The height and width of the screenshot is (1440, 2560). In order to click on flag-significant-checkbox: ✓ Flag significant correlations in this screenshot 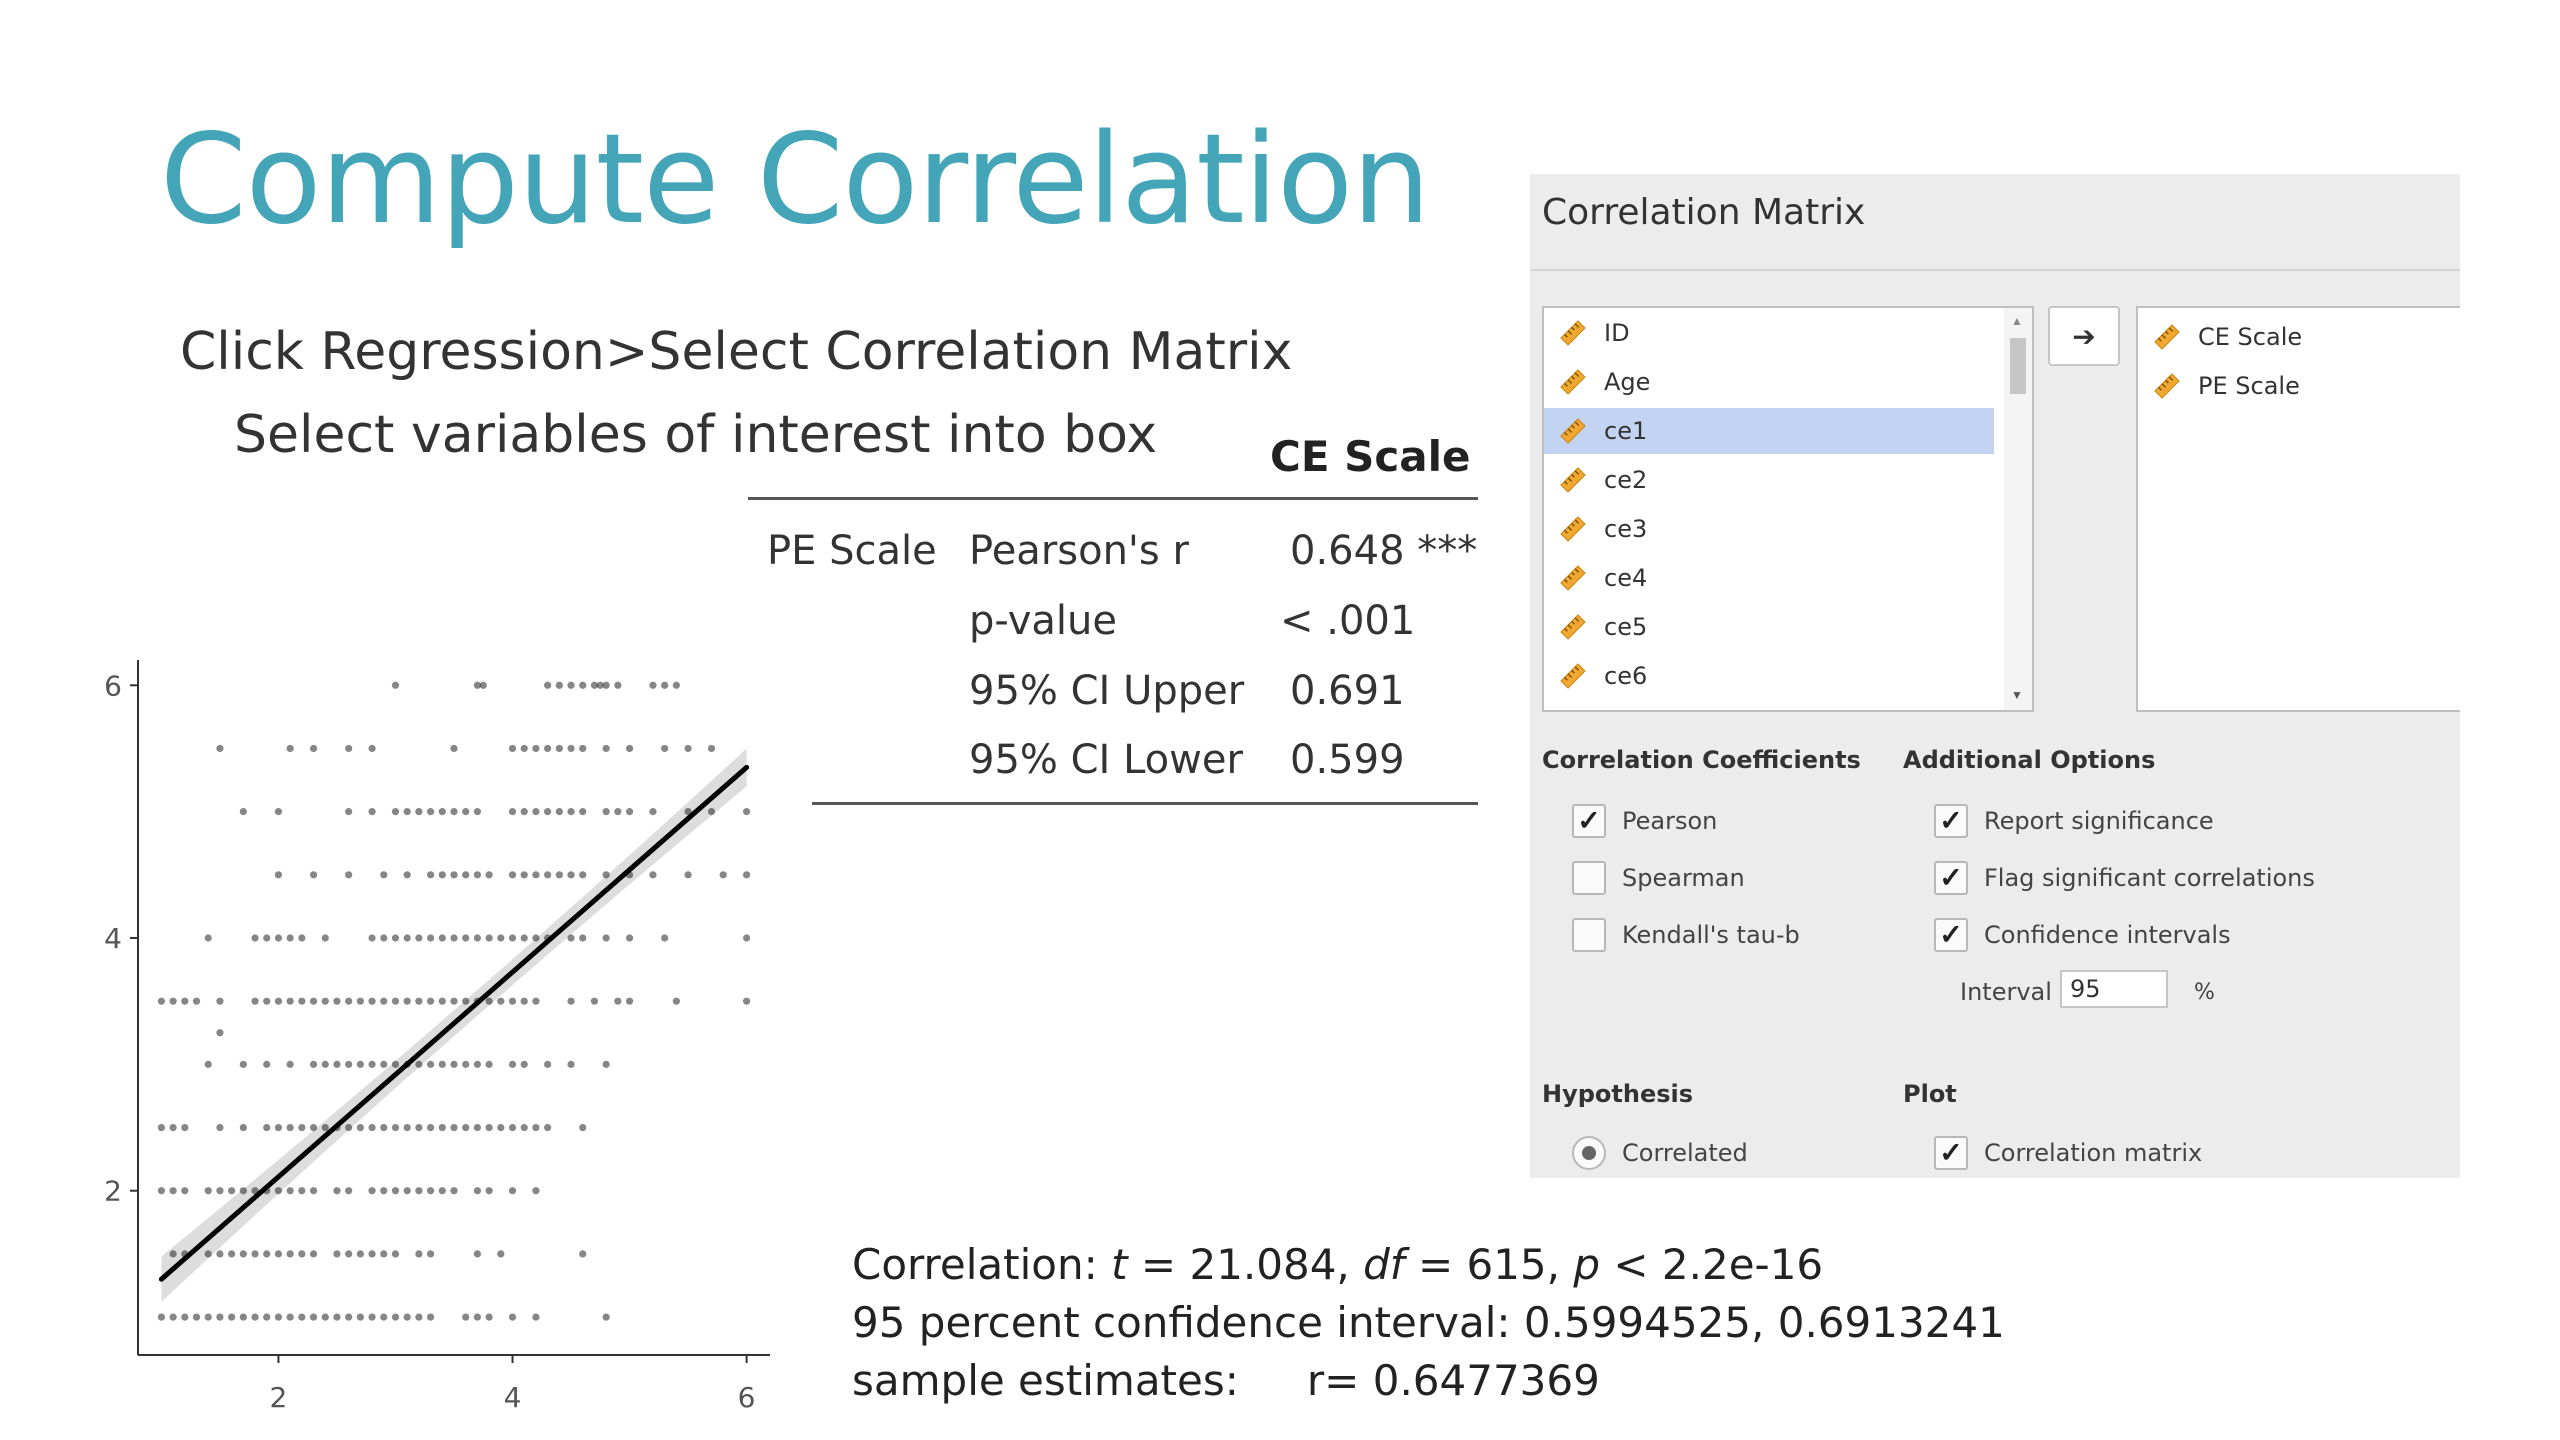, I will do `click(2124, 878)`.